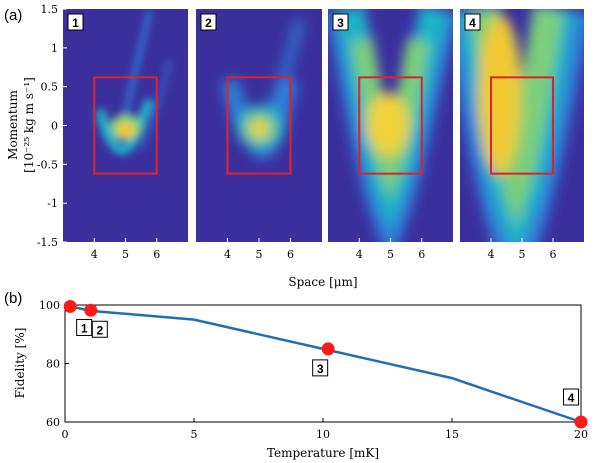 This screenshot has height=463, width=595. What do you see at coordinates (322, 282) in the screenshot?
I see `heatmap-xlabel: Space [μm]` at bounding box center [322, 282].